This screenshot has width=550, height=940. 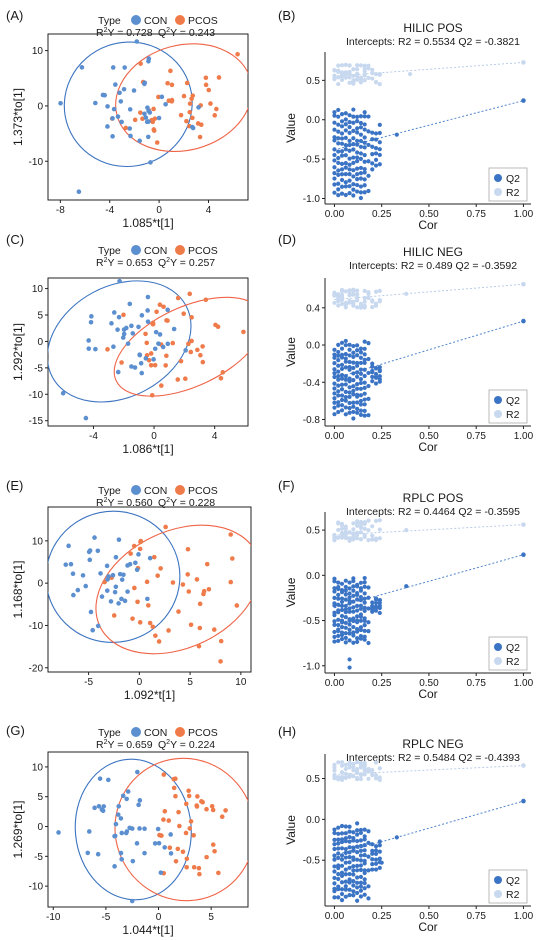 What do you see at coordinates (313, 576) in the screenshot?
I see `y-tick-label: 0.0` at bounding box center [313, 576].